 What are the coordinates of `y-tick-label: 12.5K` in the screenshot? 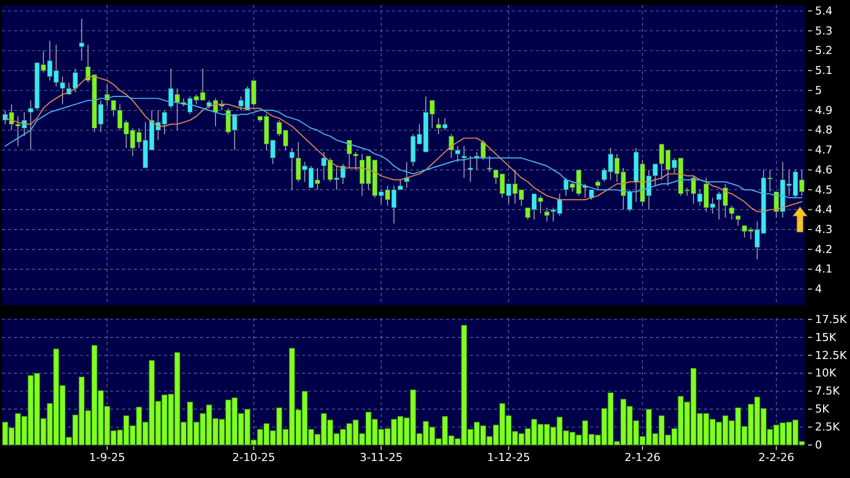 It's located at (831, 355).